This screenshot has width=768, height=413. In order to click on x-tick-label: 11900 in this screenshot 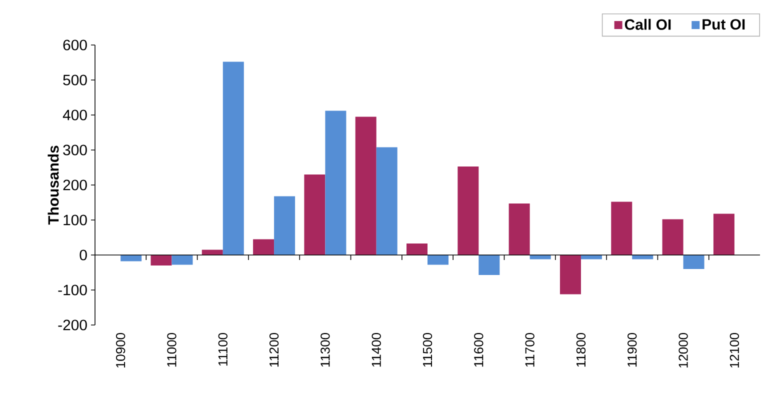, I will do `click(632, 350)`.